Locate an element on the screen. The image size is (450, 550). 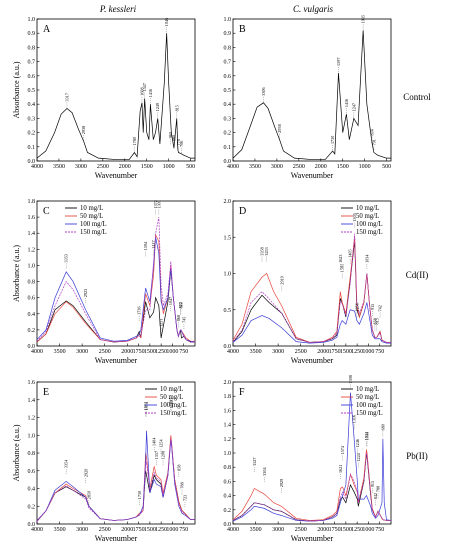
peak-label: 3358 is located at coordinates (261, 251).